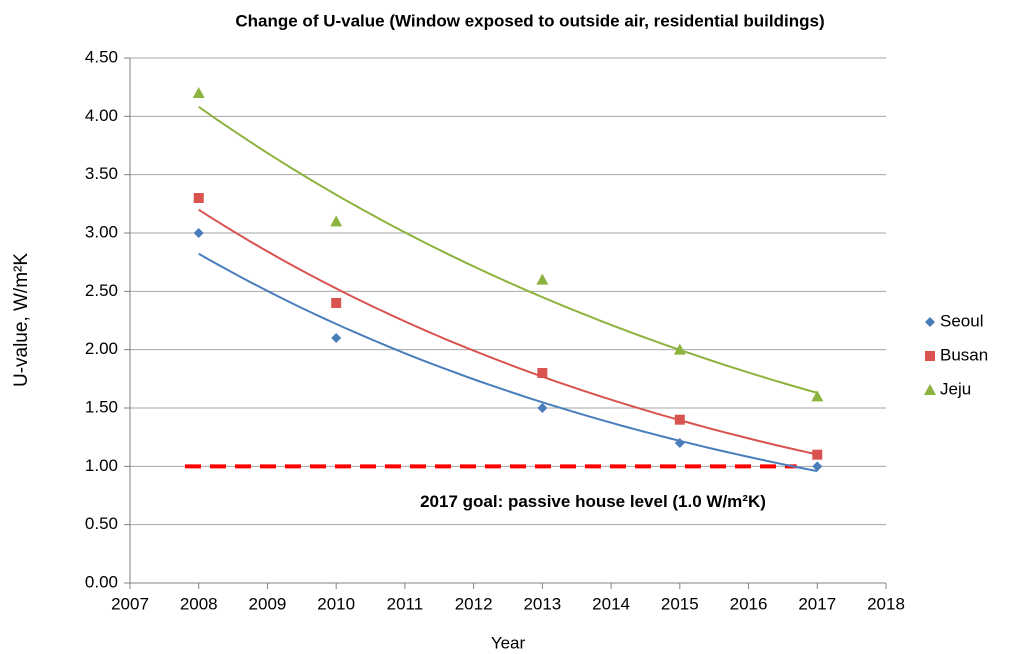 The width and height of the screenshot is (1018, 654). I want to click on x-tick-label: 2009, so click(268, 603).